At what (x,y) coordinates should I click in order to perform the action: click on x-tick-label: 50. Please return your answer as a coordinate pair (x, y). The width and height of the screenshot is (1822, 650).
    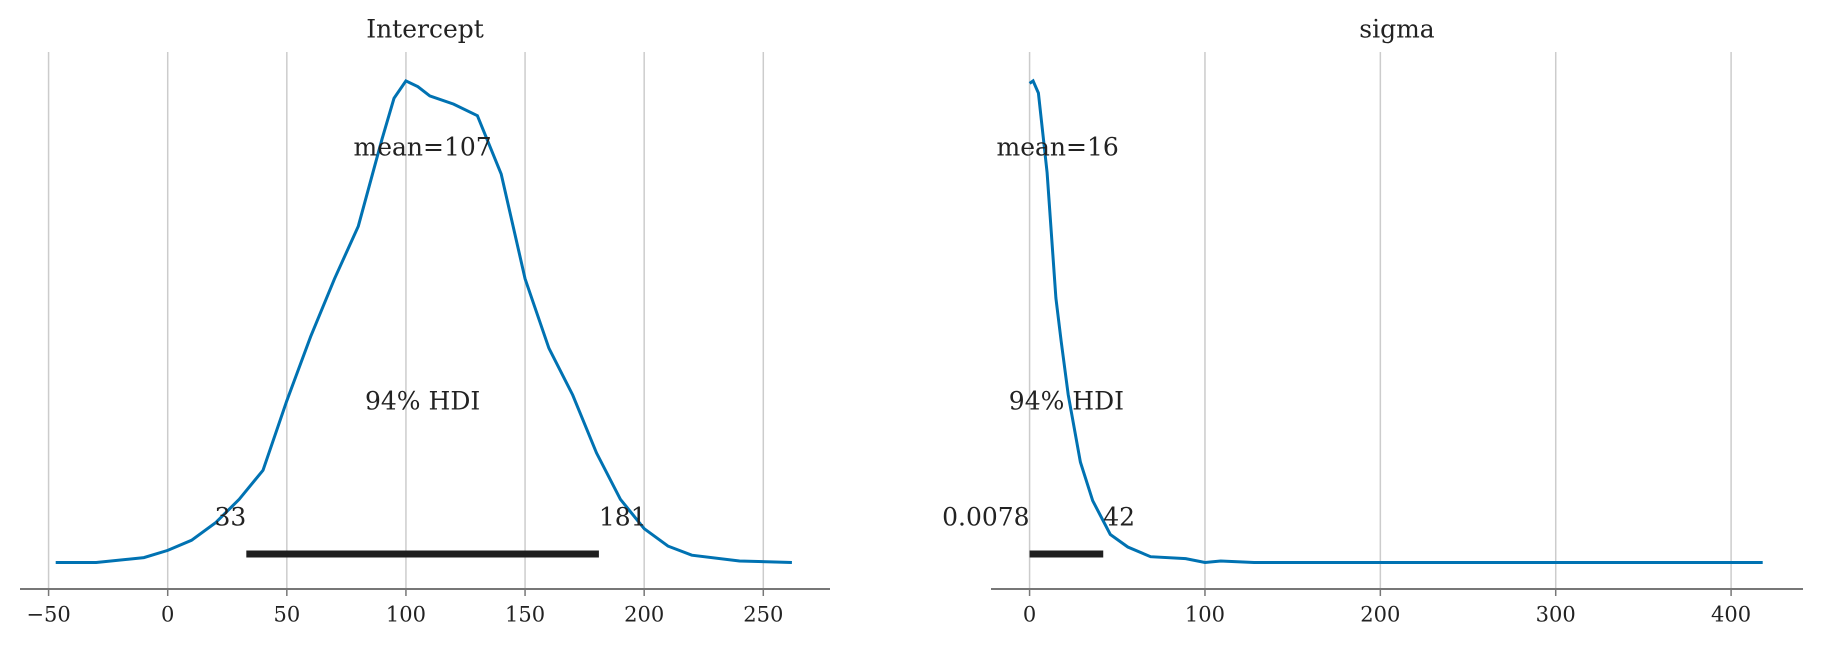
    Looking at the image, I should click on (286, 615).